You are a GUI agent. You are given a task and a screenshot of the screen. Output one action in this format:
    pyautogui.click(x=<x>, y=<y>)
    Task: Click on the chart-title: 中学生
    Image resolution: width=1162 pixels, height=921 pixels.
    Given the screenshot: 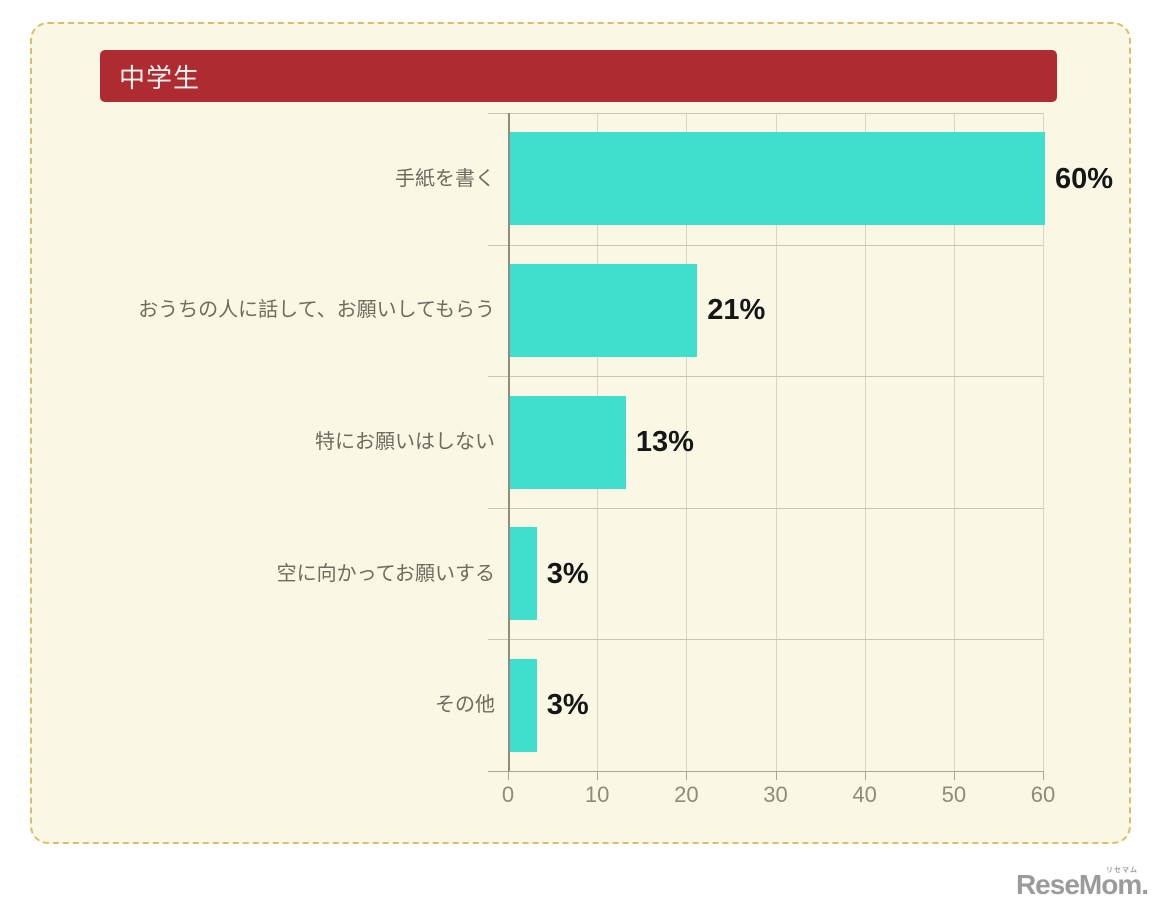 What is the action you would take?
    pyautogui.click(x=160, y=77)
    